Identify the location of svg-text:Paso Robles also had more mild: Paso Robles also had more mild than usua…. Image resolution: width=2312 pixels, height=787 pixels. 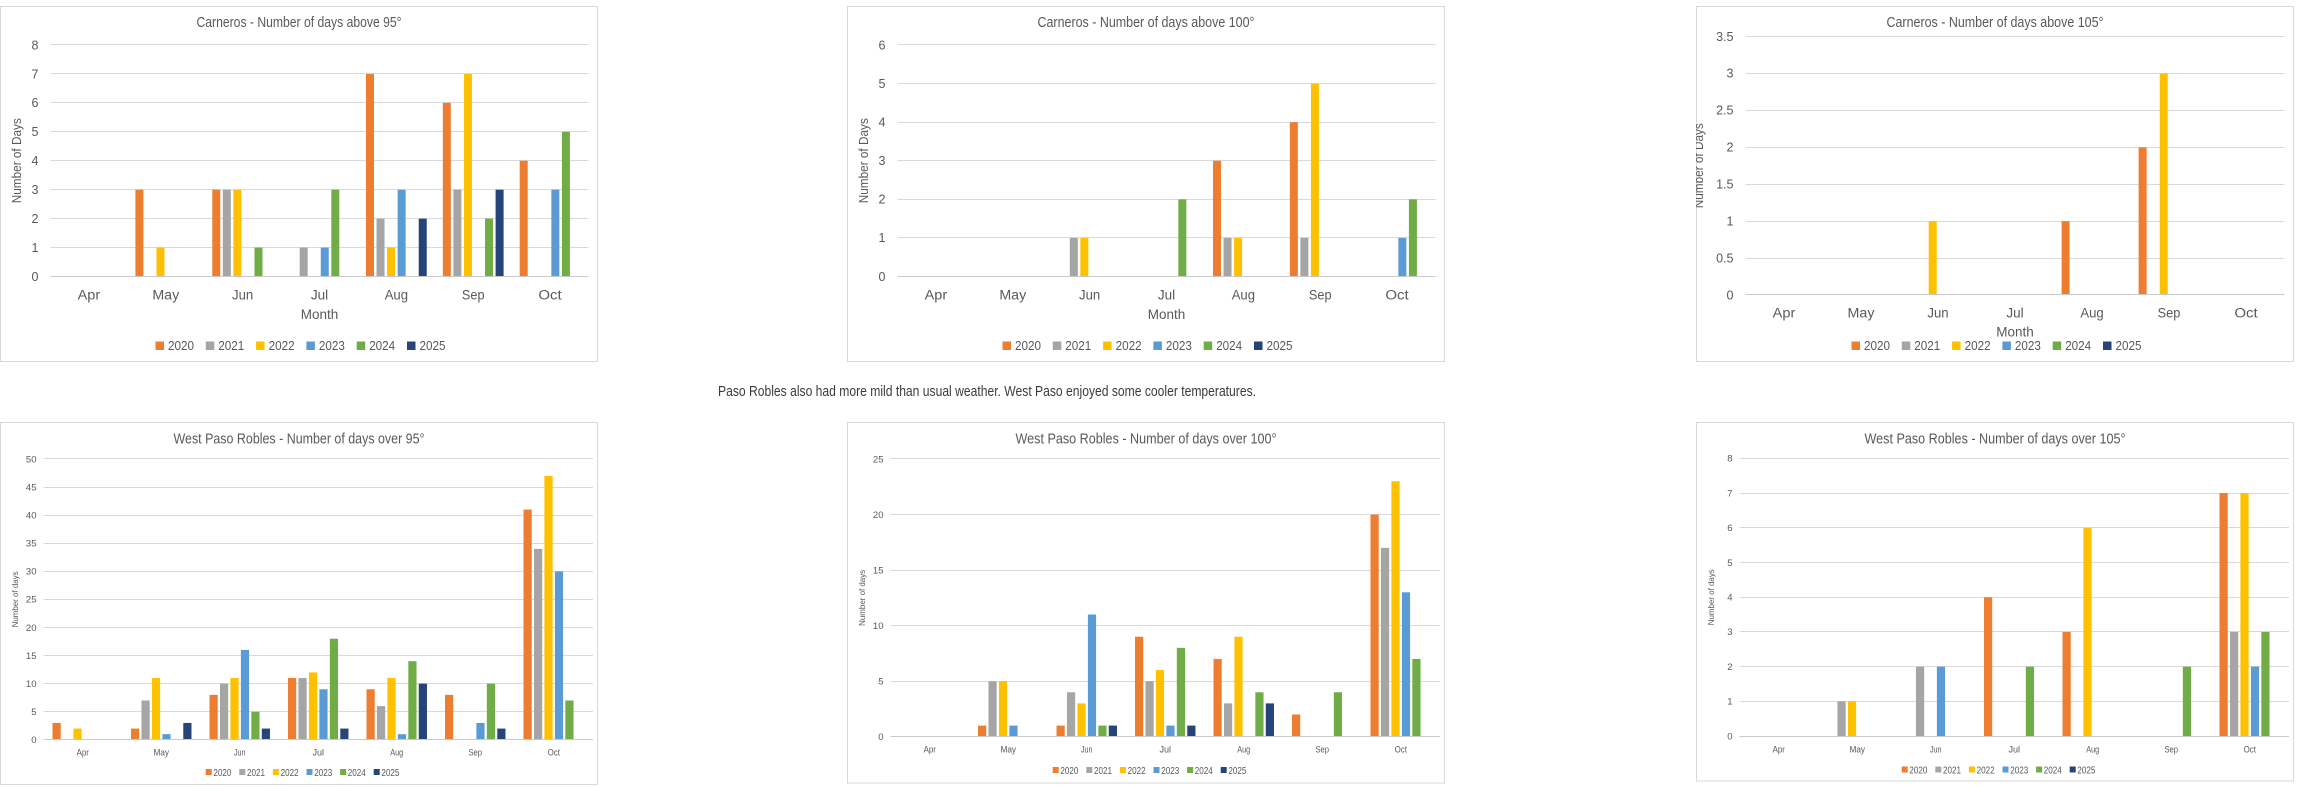
(987, 391).